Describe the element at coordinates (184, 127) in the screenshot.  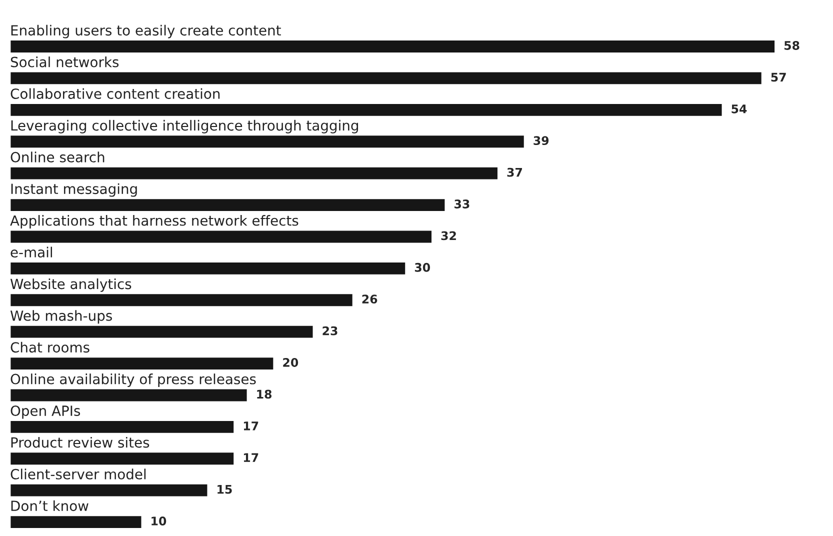
I see `y-tick-label: Leveraging collective intelligence through tagging` at that location.